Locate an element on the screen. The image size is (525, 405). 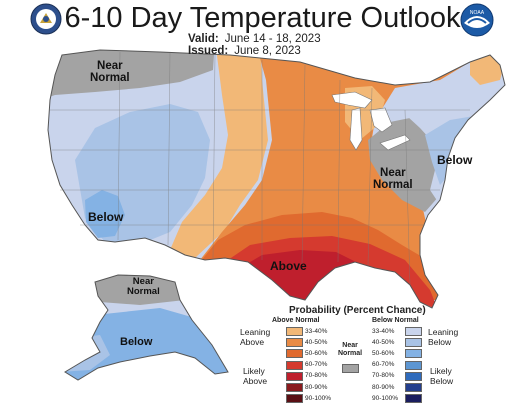
label-near-normal-alaska: Near Normal is located at coordinates (143, 286).